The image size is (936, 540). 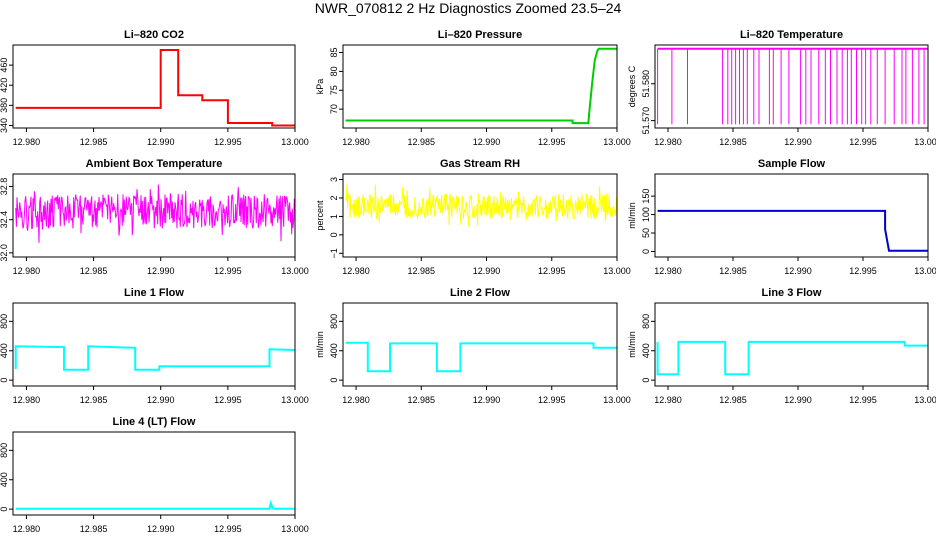 I want to click on y-tick-label: 51.580, so click(x=646, y=84).